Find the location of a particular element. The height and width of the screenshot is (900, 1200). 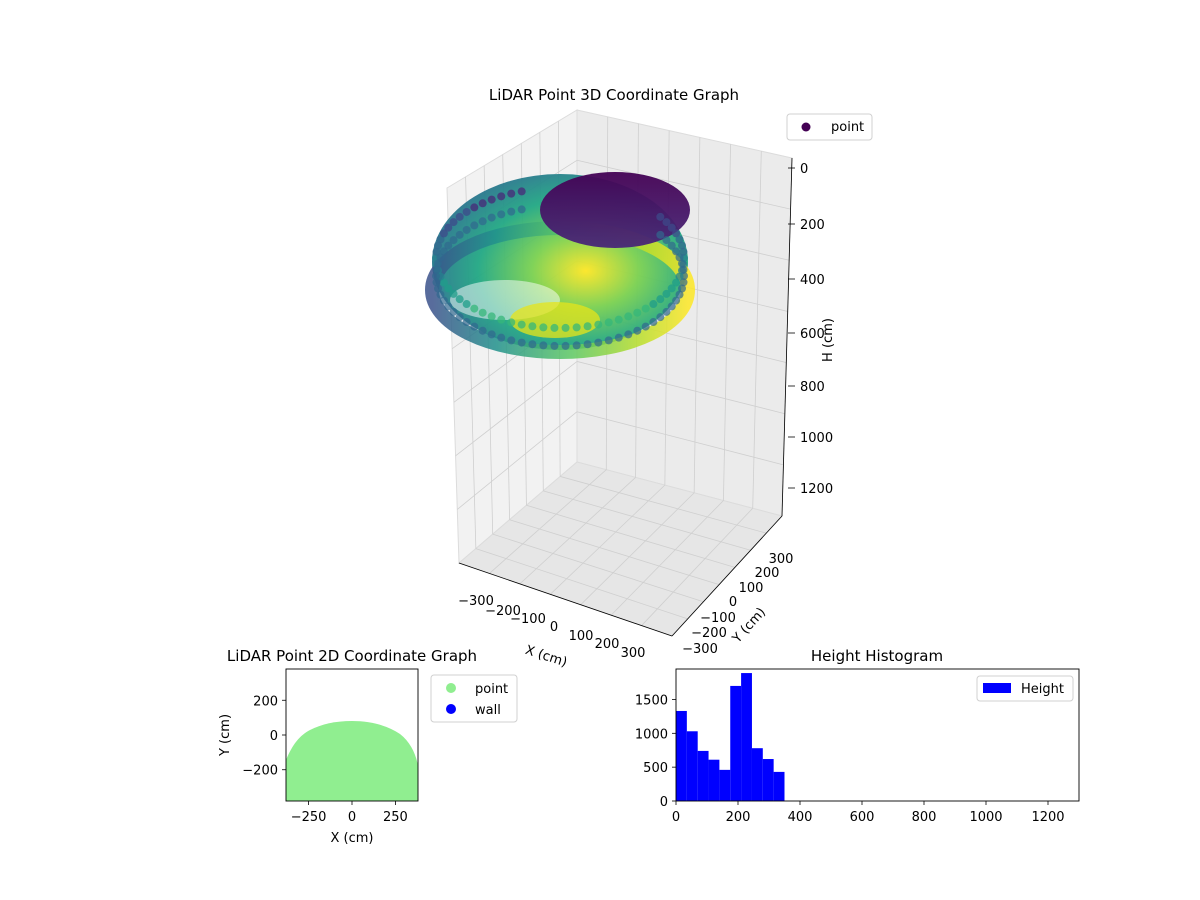

plot-3d-legend: point is located at coordinates (829, 127).